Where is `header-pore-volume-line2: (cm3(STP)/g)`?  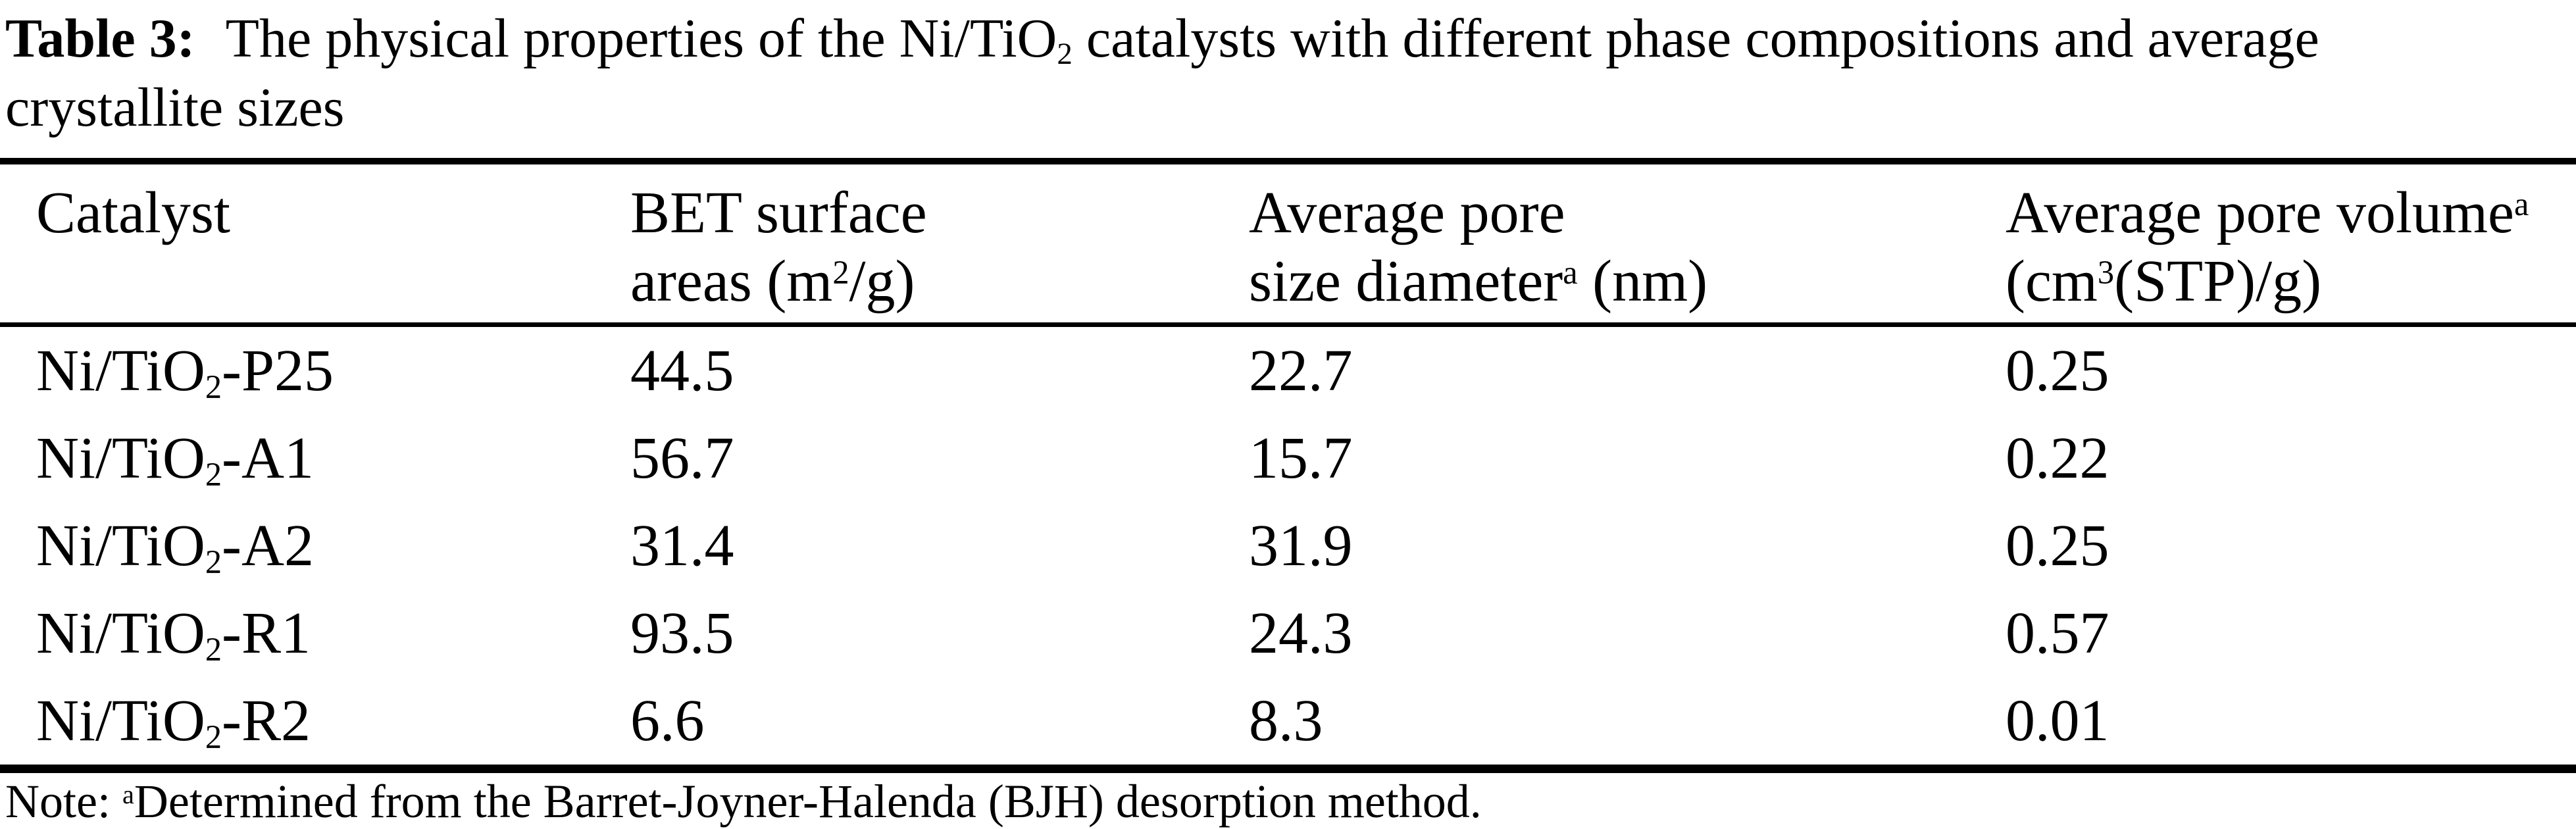 header-pore-volume-line2: (cm3(STP)/g) is located at coordinates (2291, 281).